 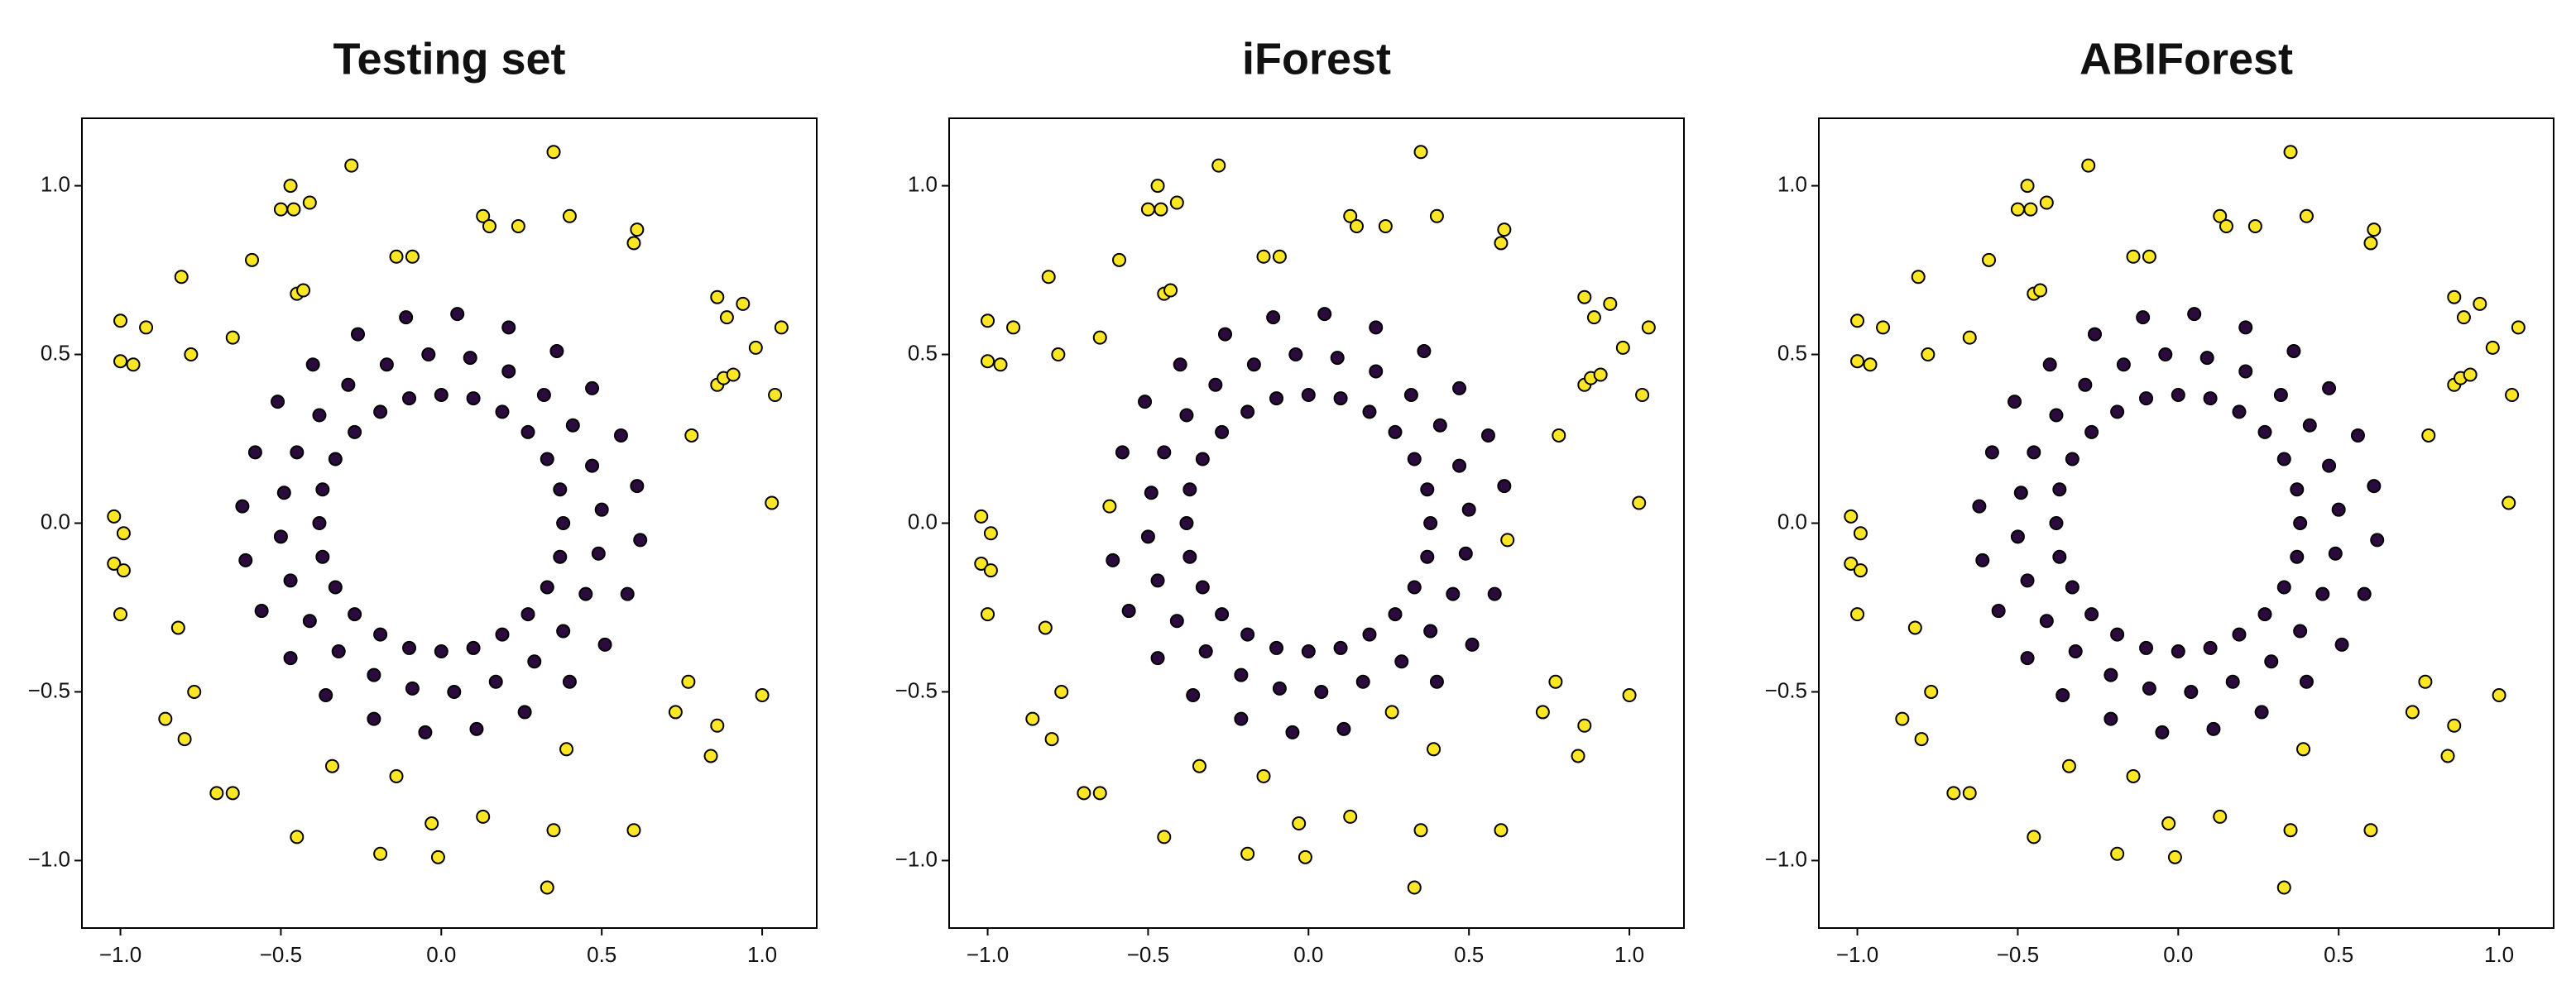 What do you see at coordinates (449, 59) in the screenshot?
I see `chart-title: Testing set` at bounding box center [449, 59].